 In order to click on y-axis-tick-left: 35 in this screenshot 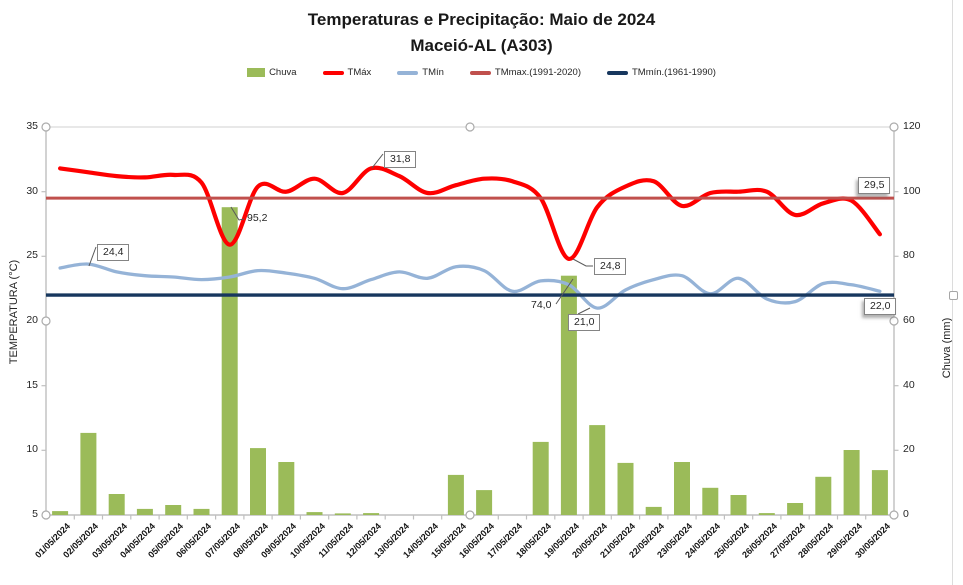, I will do `click(32, 126)`.